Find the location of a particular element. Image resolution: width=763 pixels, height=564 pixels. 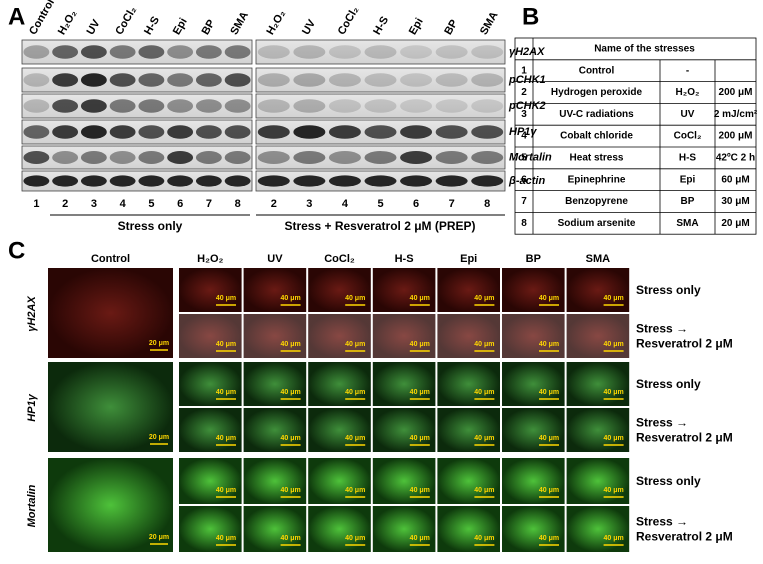

lane-number: 4 is located at coordinates (345, 204).